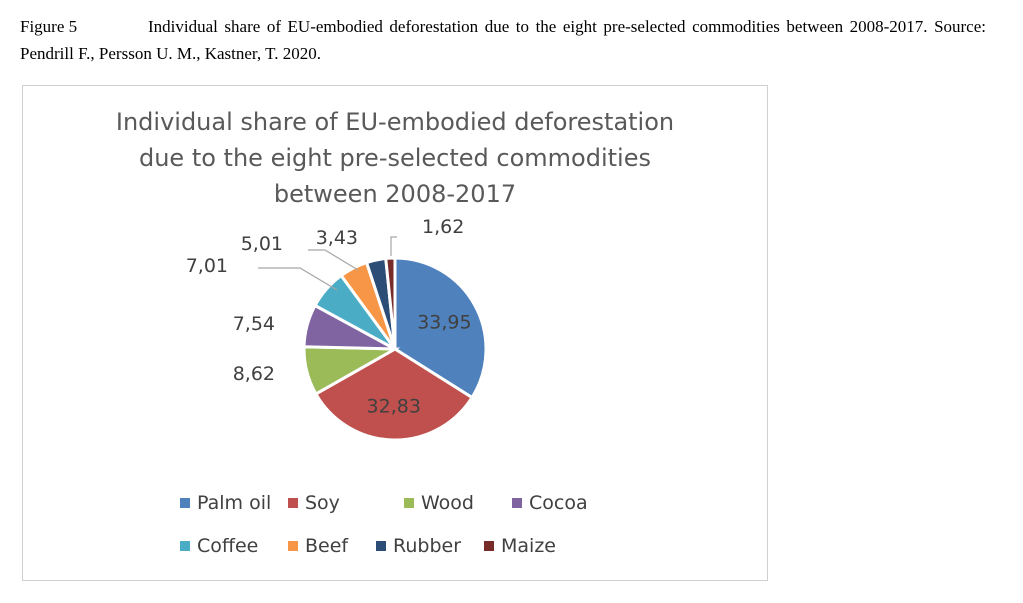 This screenshot has height=603, width=1023. What do you see at coordinates (327, 546) in the screenshot?
I see `legend-label: Beef` at bounding box center [327, 546].